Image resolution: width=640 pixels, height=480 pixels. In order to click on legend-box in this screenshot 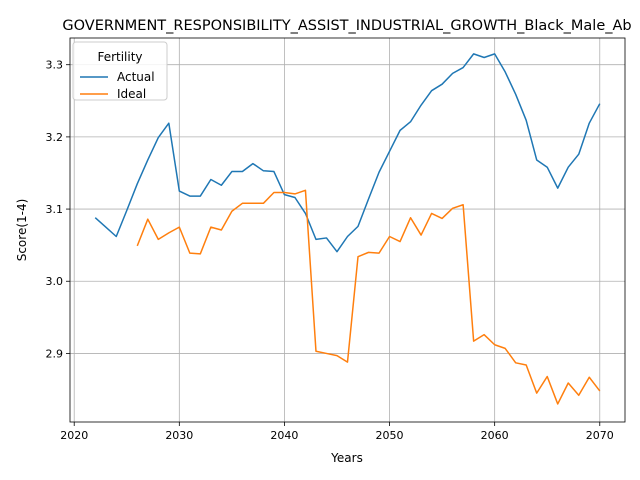, I will do `click(120, 71)`.